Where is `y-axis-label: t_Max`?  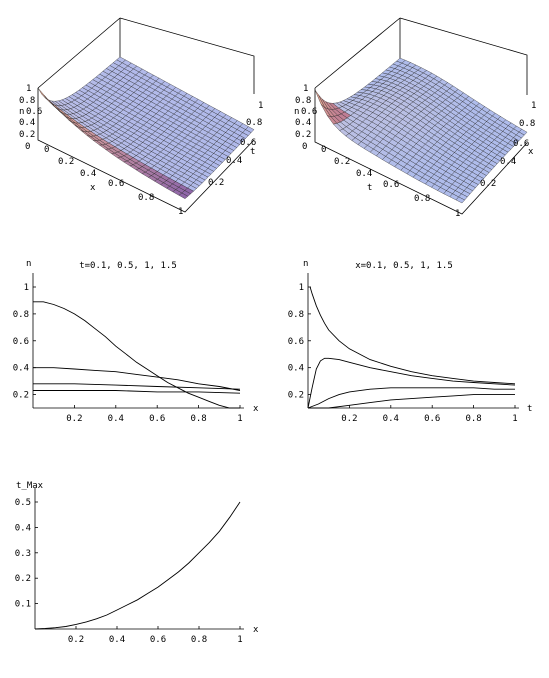
y-axis-label: t_Max is located at coordinates (30, 486).